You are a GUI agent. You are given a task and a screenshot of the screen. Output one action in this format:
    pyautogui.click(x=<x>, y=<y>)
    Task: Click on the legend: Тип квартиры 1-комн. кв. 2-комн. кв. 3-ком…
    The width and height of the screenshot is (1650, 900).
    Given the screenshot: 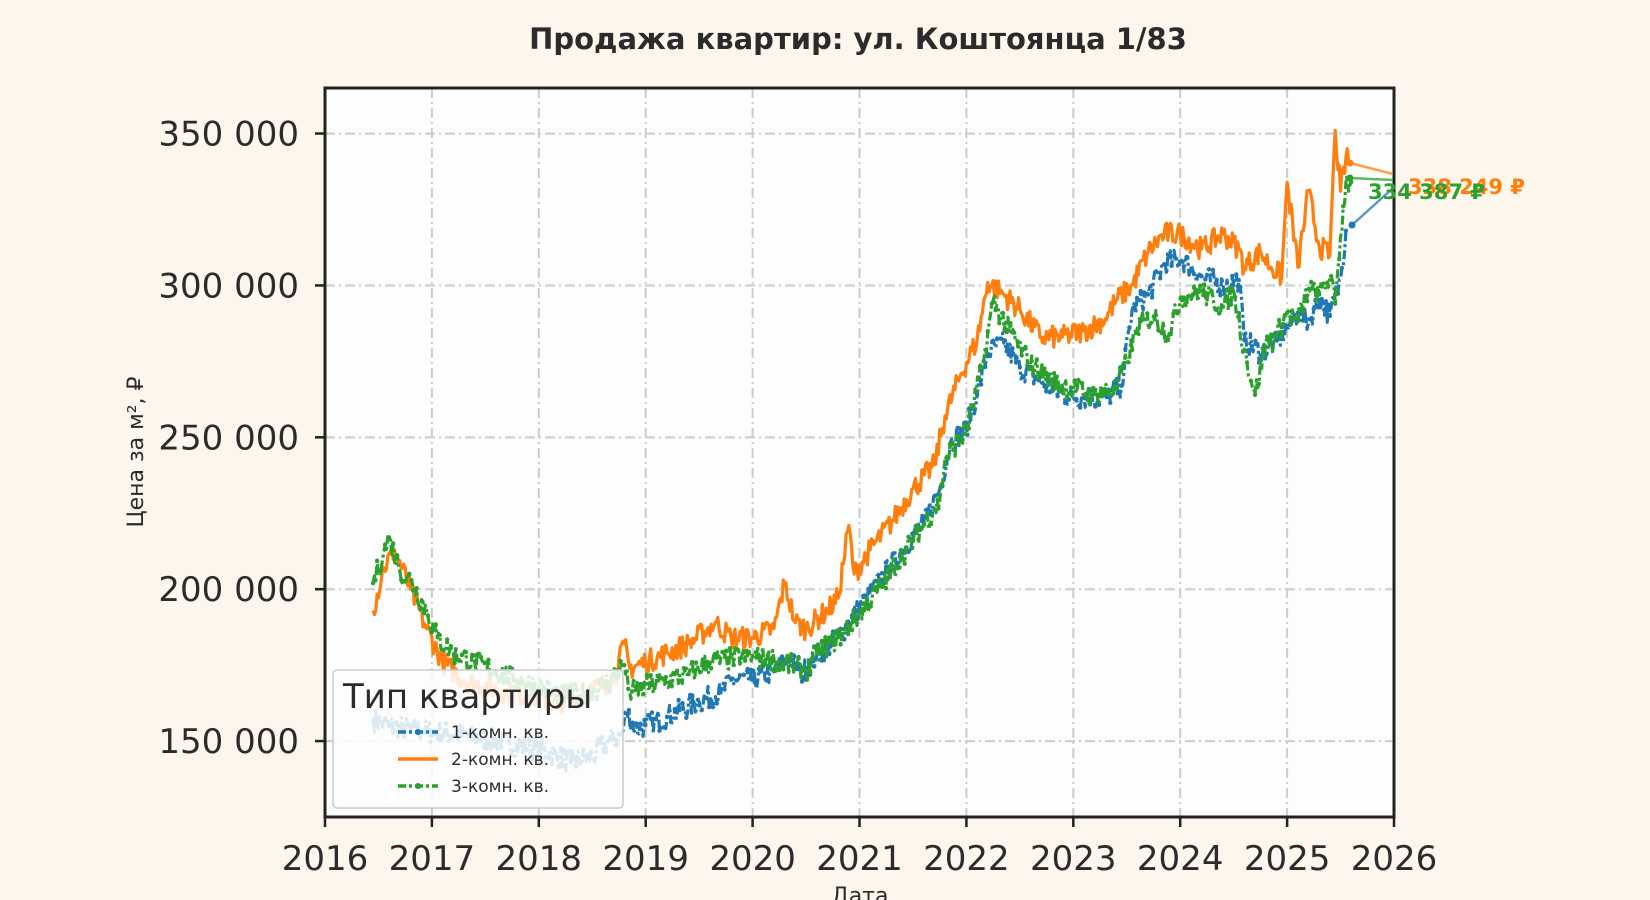 What is the action you would take?
    pyautogui.click(x=478, y=739)
    